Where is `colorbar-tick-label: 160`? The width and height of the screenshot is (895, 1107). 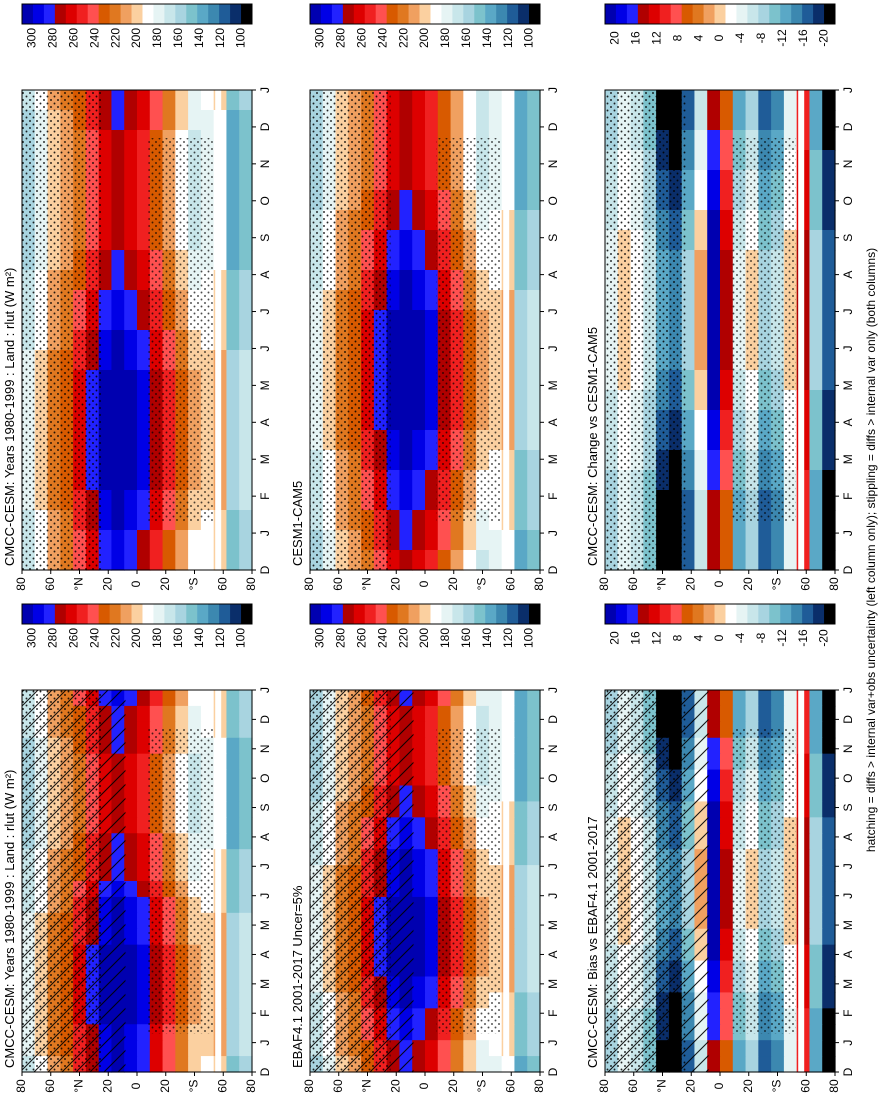 colorbar-tick-label: 160 is located at coordinates (466, 38).